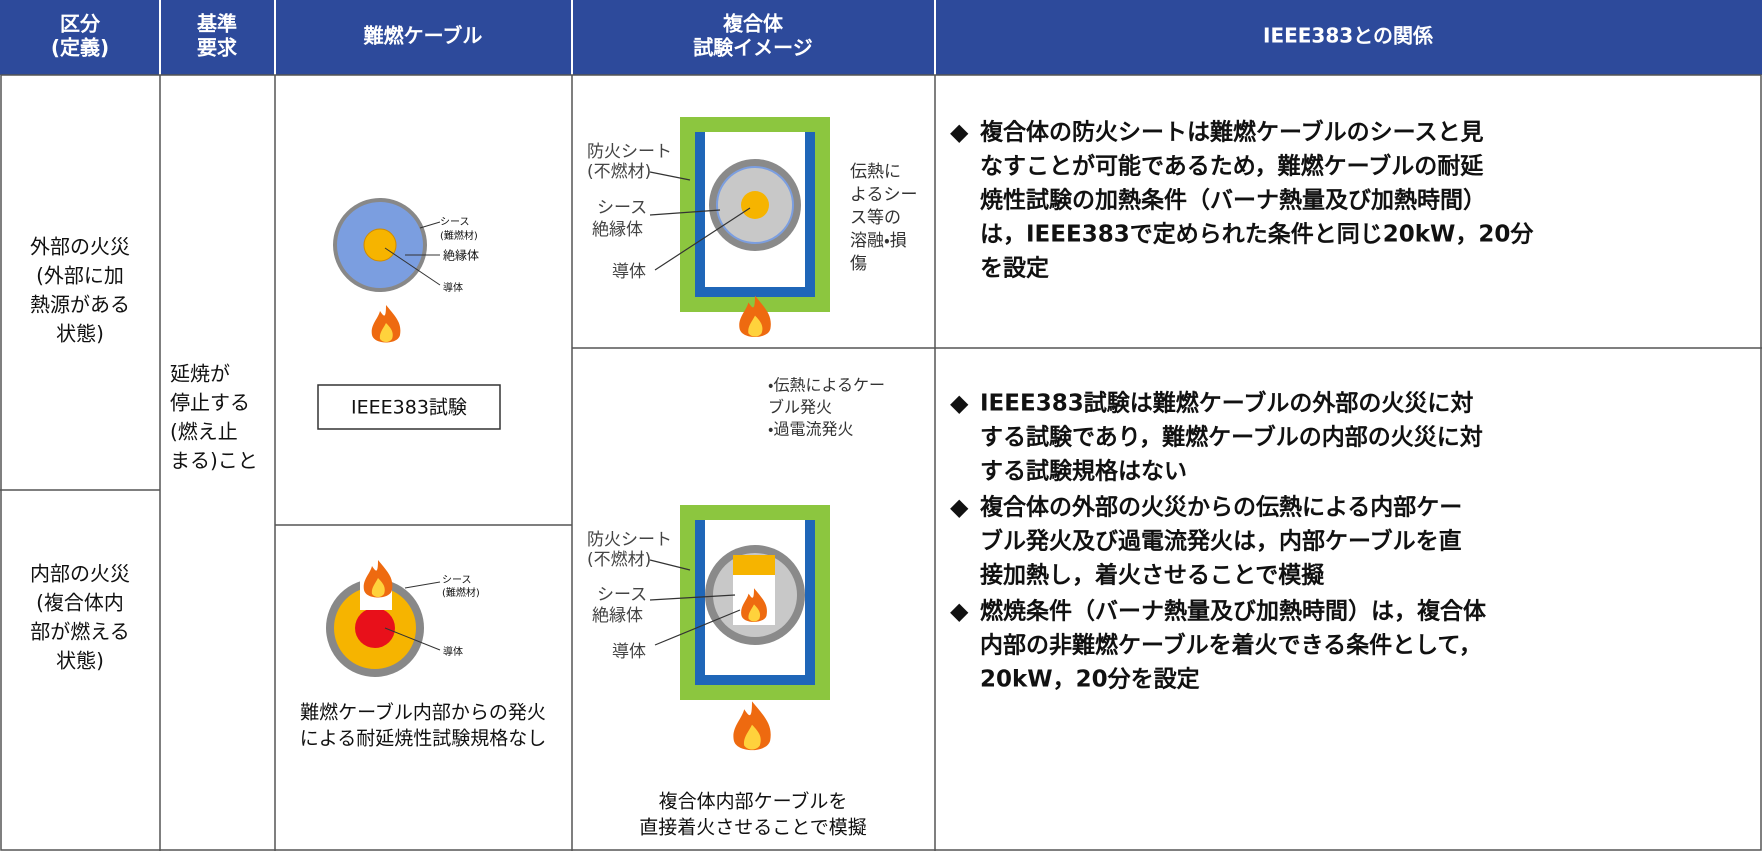 Image resolution: width=1762 pixels, height=851 pixels. What do you see at coordinates (409, 314) in the screenshot?
I see `cable-external-drawing` at bounding box center [409, 314].